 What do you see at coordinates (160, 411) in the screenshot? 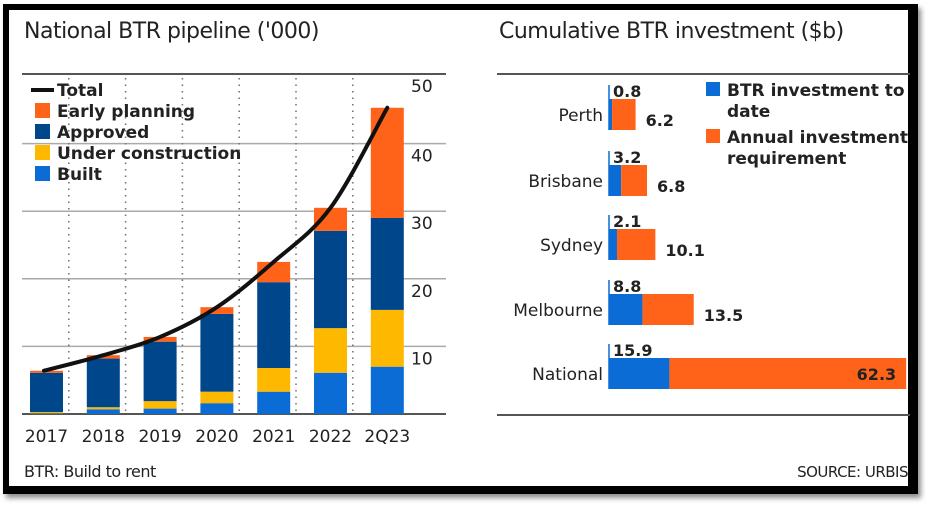
I see `bar-built-2019` at bounding box center [160, 411].